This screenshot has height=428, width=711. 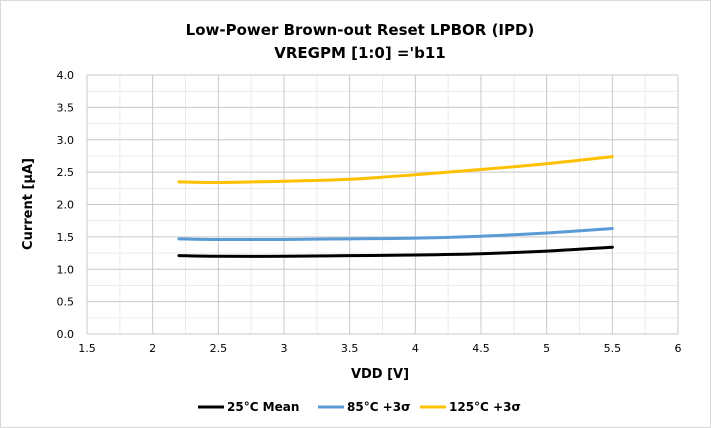 I want to click on y-tick-label: 3.5, so click(x=66, y=107).